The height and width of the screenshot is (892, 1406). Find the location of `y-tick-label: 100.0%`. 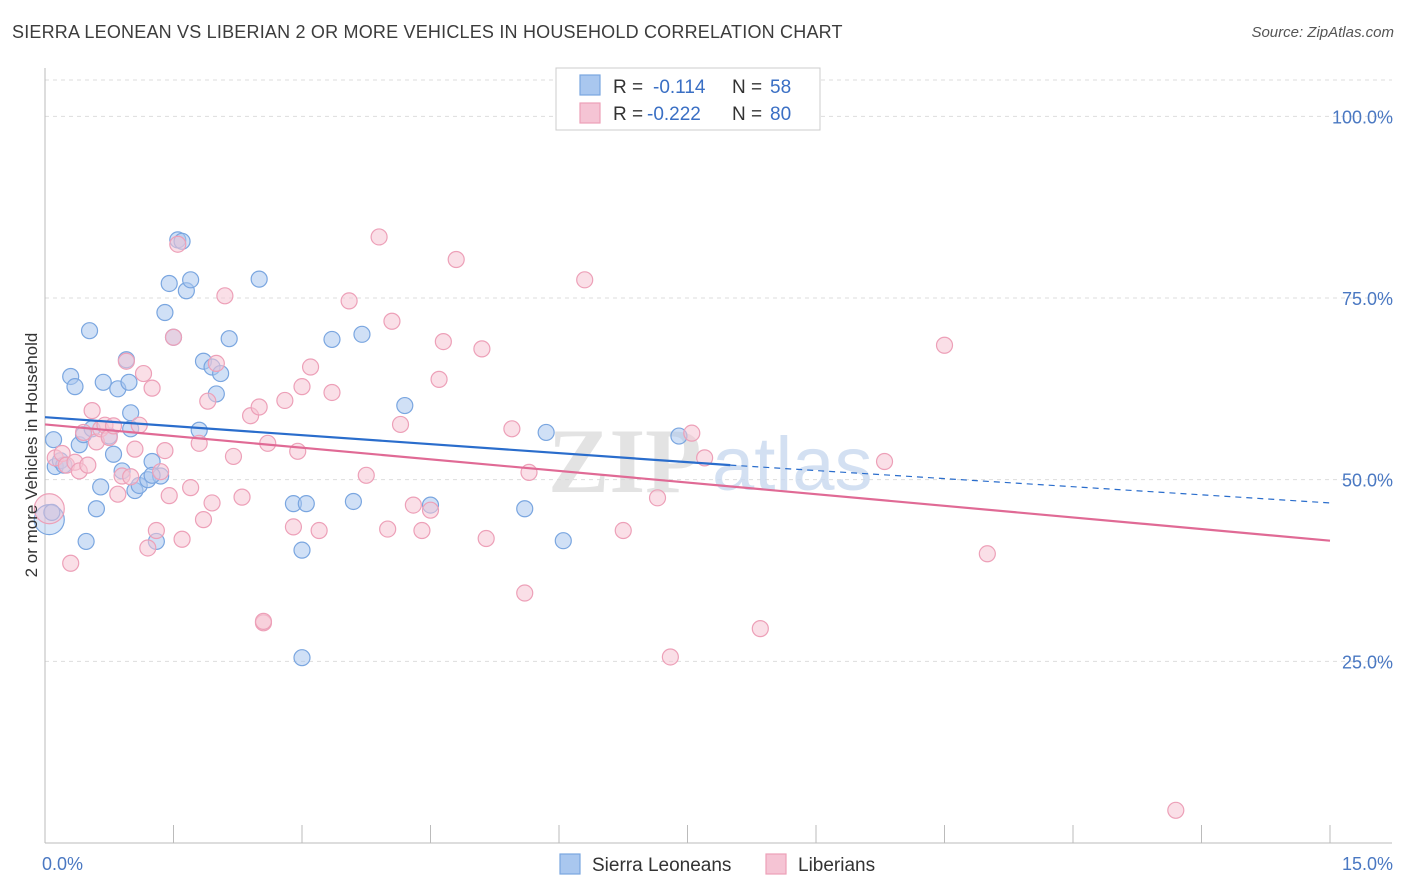

y-tick-label: 100.0% is located at coordinates (1362, 117).